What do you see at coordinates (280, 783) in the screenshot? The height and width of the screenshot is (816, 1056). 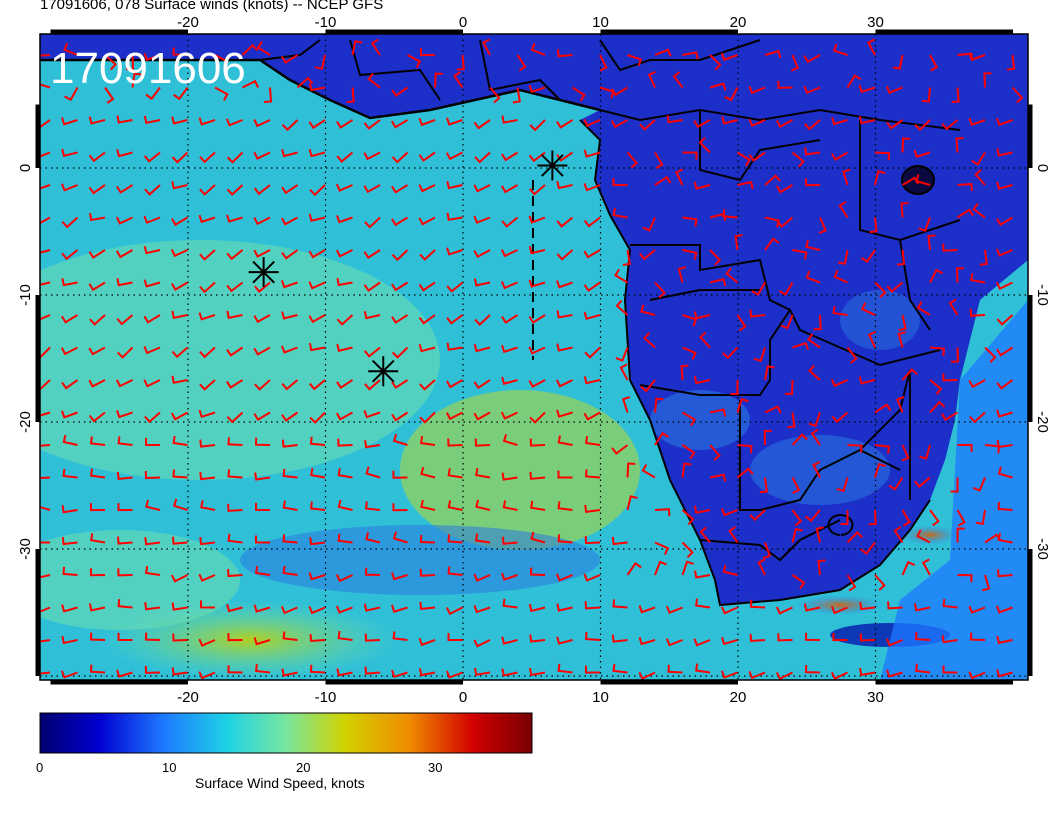 I see `colorbar-label: Surface Wind Speed, knots` at bounding box center [280, 783].